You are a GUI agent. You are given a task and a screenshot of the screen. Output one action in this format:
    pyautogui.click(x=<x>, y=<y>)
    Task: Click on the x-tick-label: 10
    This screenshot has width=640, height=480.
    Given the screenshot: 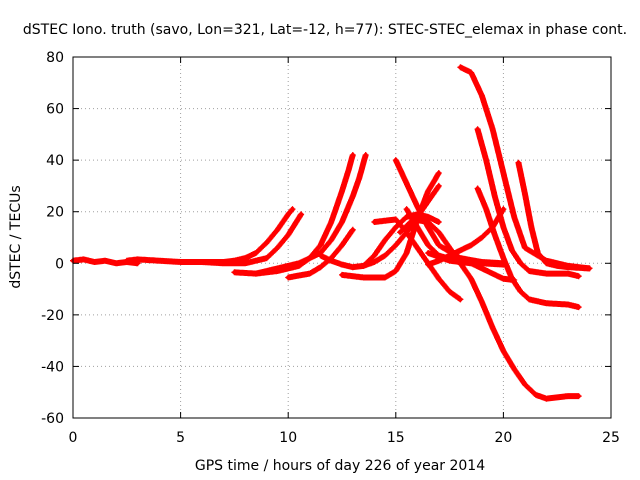 What is the action you would take?
    pyautogui.click(x=288, y=438)
    